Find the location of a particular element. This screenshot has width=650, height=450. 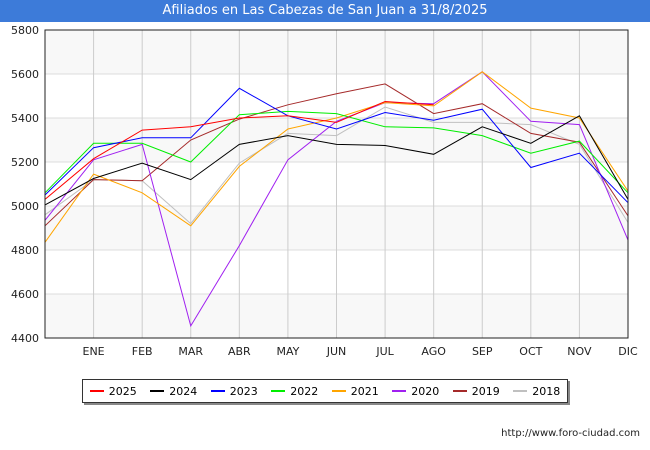

legend-item-2025: 2025 is located at coordinates (113, 391).